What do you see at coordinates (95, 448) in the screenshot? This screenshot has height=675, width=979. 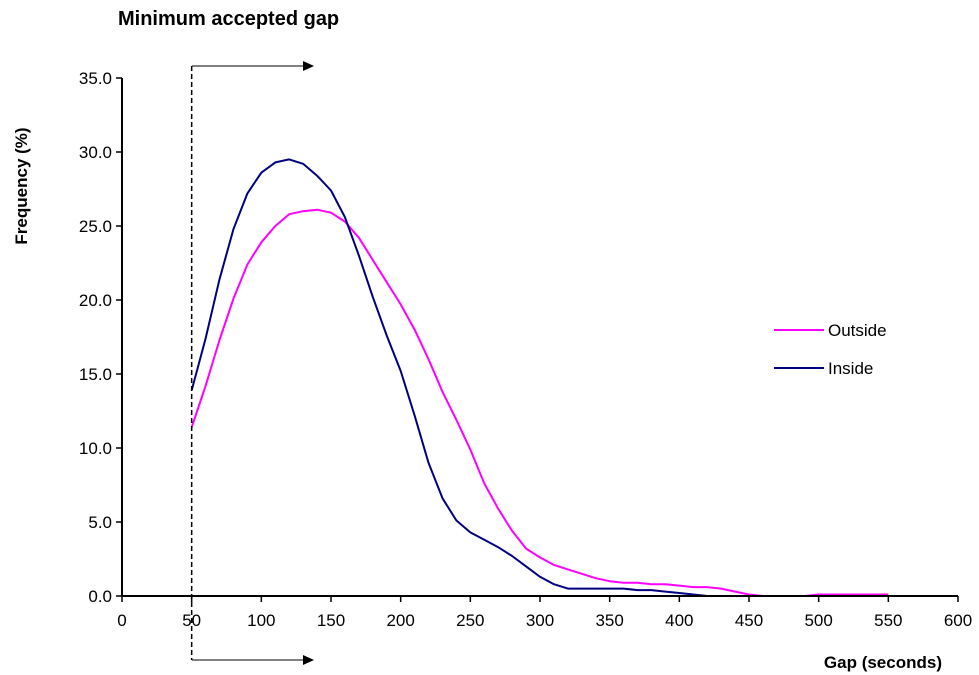 I see `y-tick-label: 10.0` at bounding box center [95, 448].